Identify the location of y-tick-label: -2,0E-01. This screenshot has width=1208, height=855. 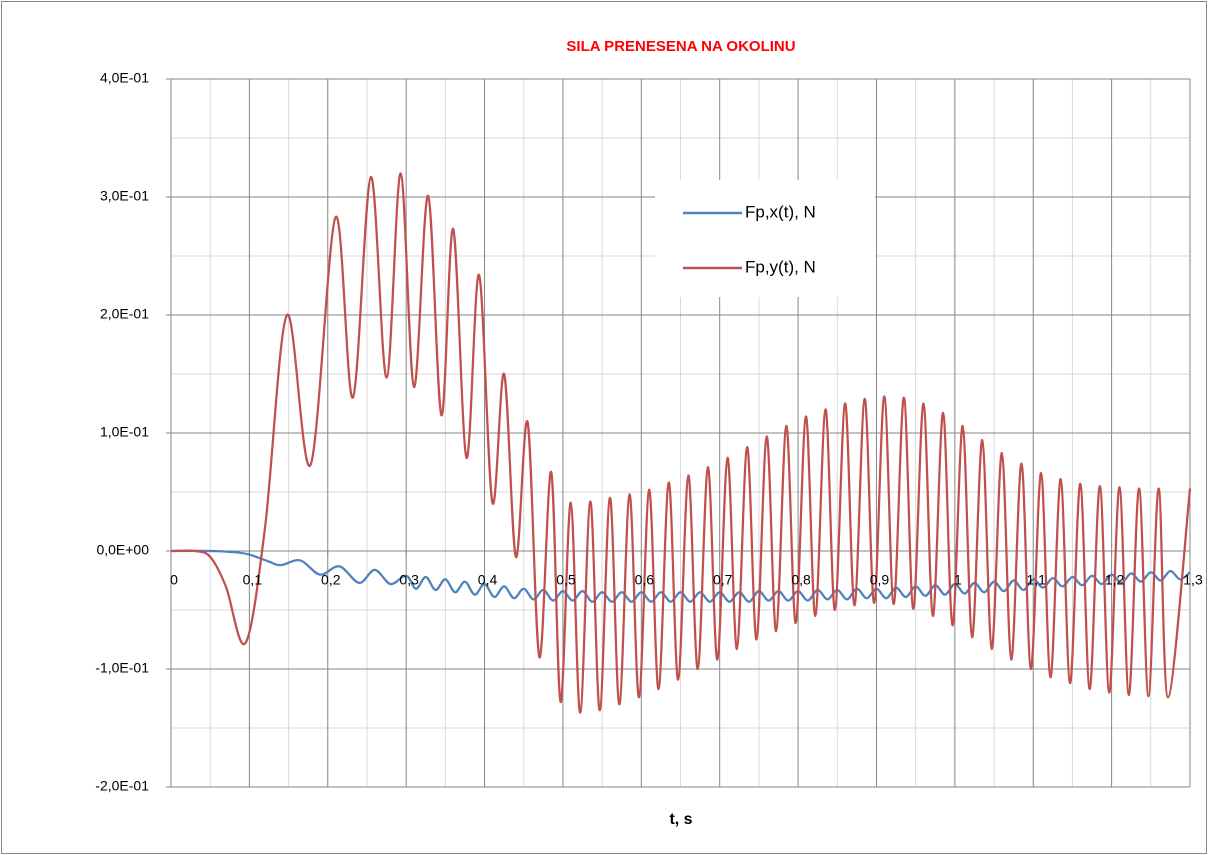
(122, 786).